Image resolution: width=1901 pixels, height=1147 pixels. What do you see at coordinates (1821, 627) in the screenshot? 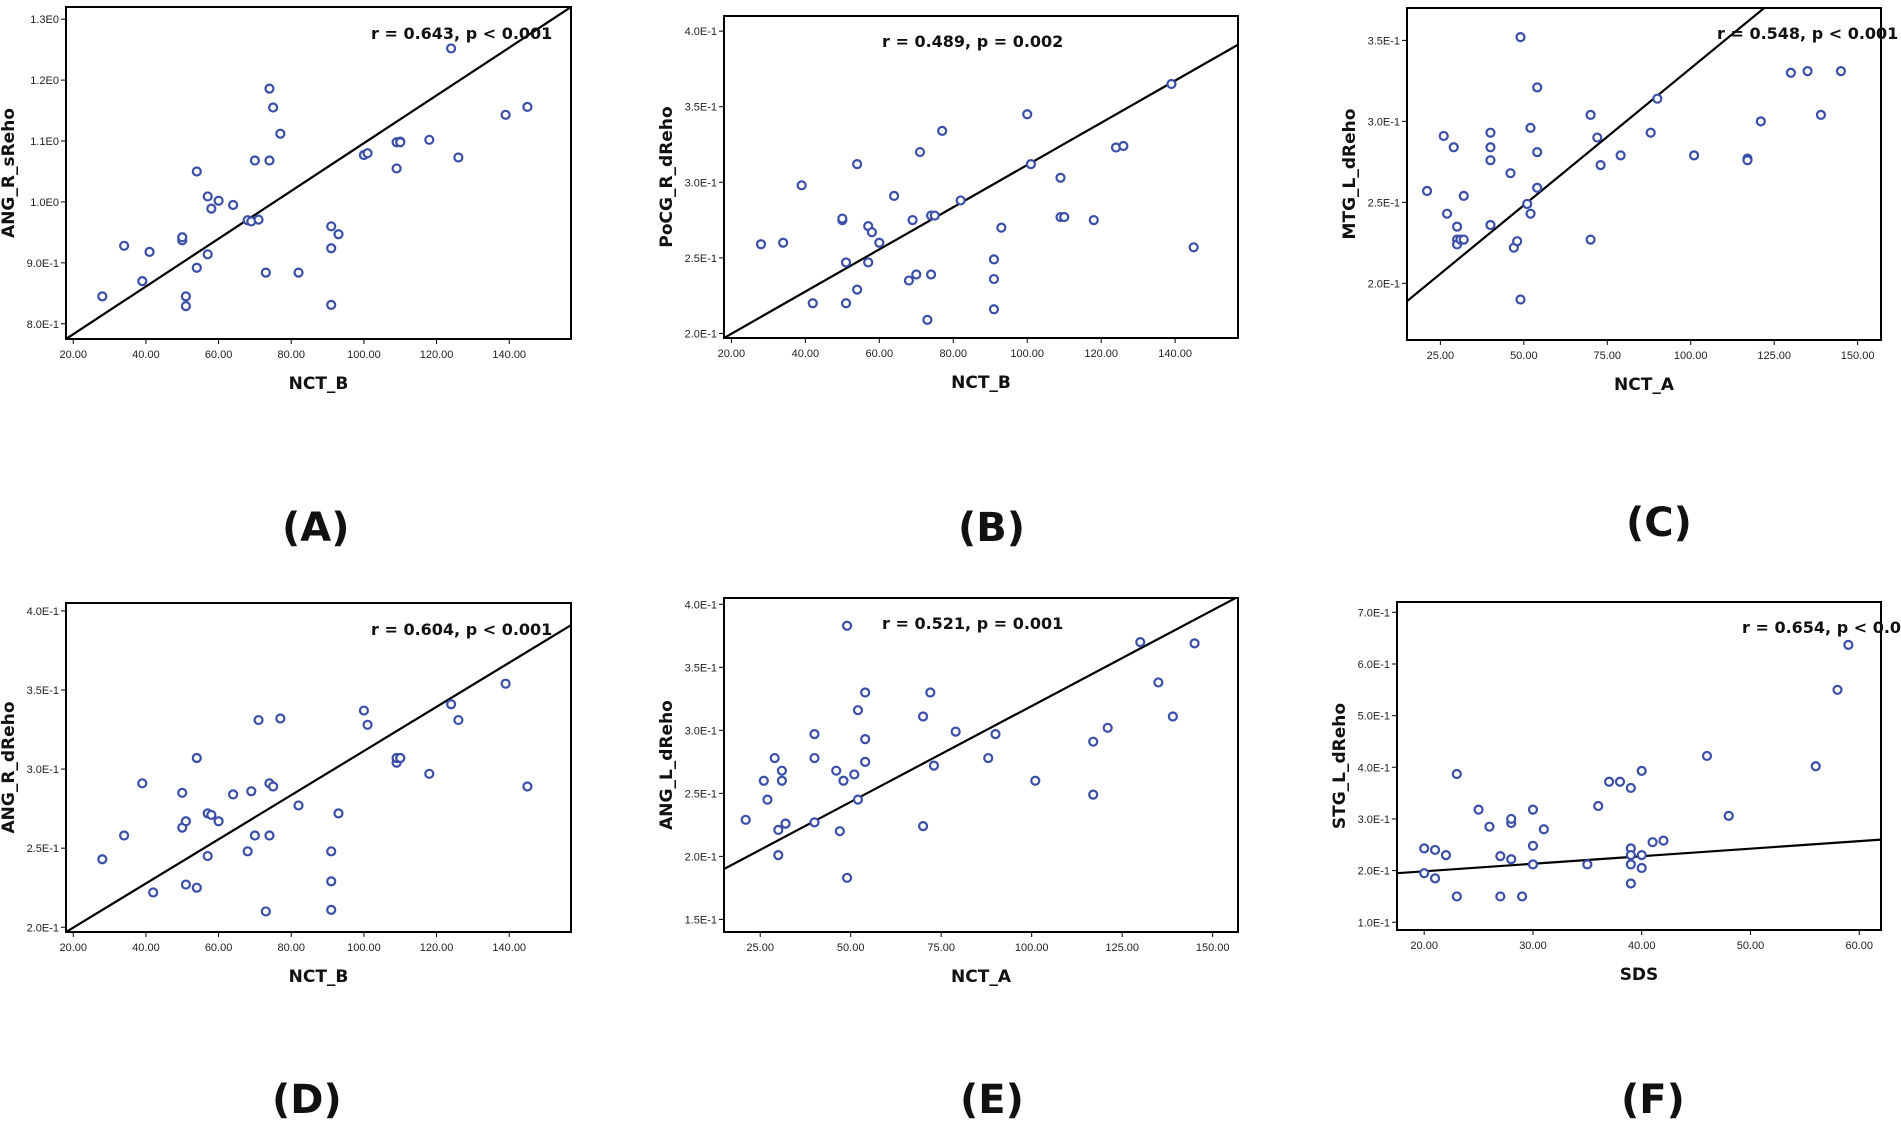
I see `correlation-annotation: r = 0.654, p < 0.001` at bounding box center [1821, 627].